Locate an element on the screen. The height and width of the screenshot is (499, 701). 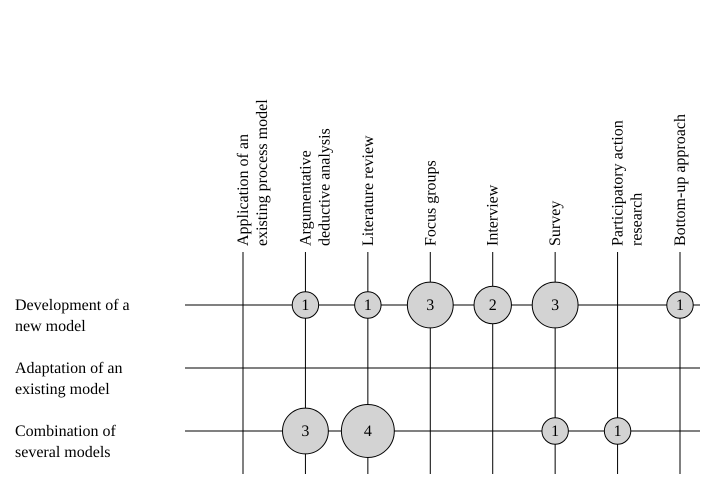
x-tick-label: Argumentative deductive analysis is located at coordinates (315, 187).